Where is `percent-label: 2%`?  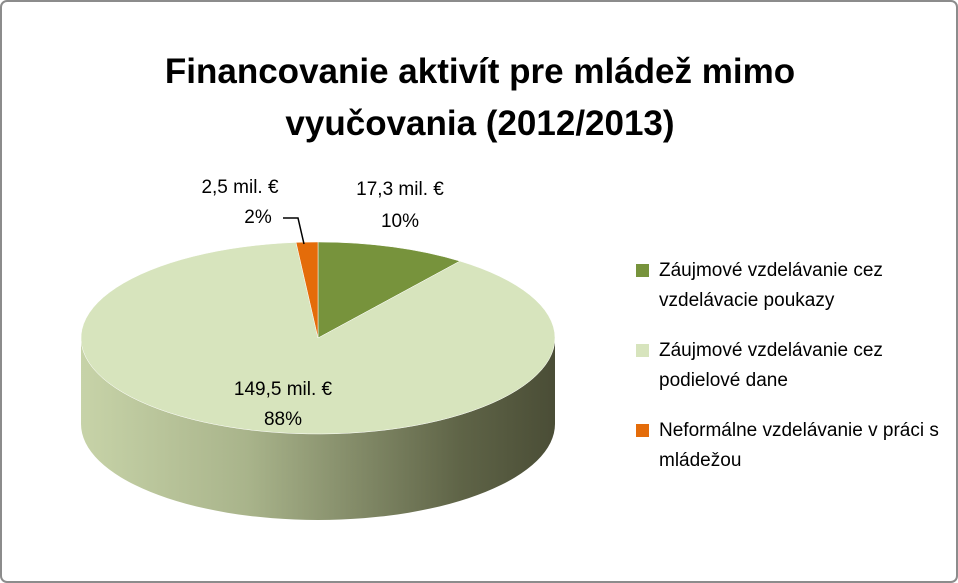
percent-label: 2% is located at coordinates (258, 217).